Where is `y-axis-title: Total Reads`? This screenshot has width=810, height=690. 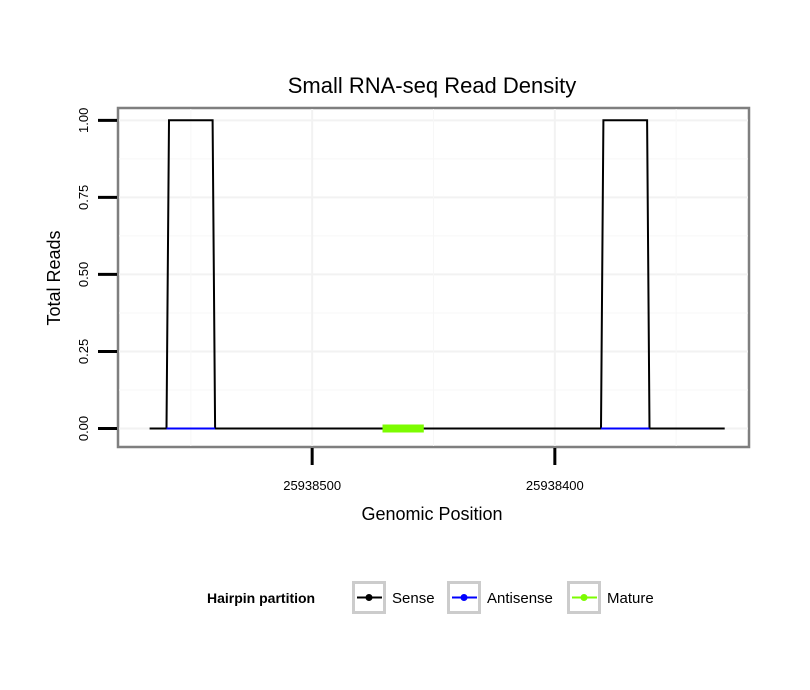 y-axis-title: Total Reads is located at coordinates (54, 277).